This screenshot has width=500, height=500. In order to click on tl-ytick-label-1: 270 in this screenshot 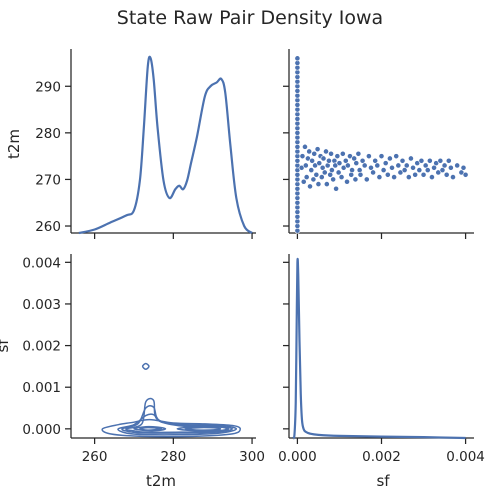, I will do `click(48, 180)`.